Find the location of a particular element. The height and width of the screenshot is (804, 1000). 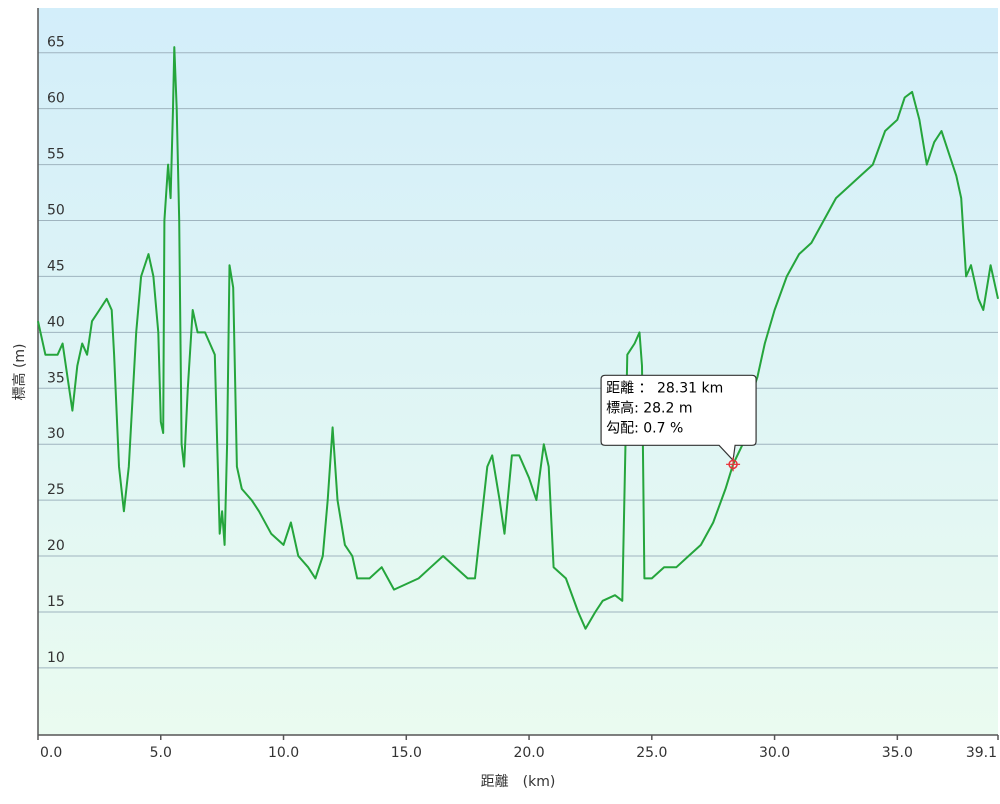

x-tick-label: 0.0 is located at coordinates (51, 753).